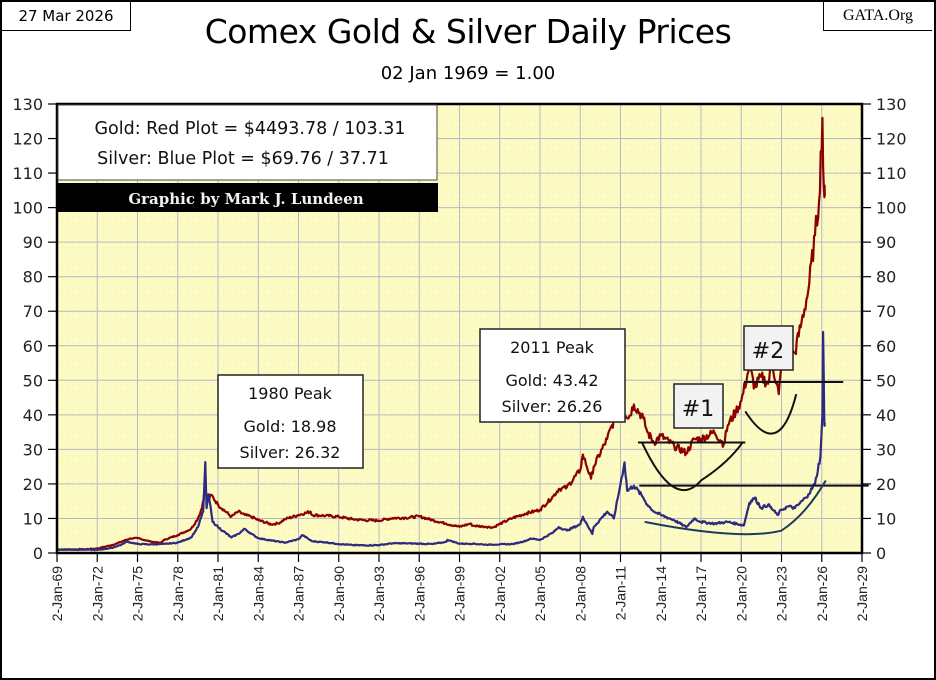  What do you see at coordinates (886, 380) in the screenshot?
I see `y-tick-label-right: 50` at bounding box center [886, 380].